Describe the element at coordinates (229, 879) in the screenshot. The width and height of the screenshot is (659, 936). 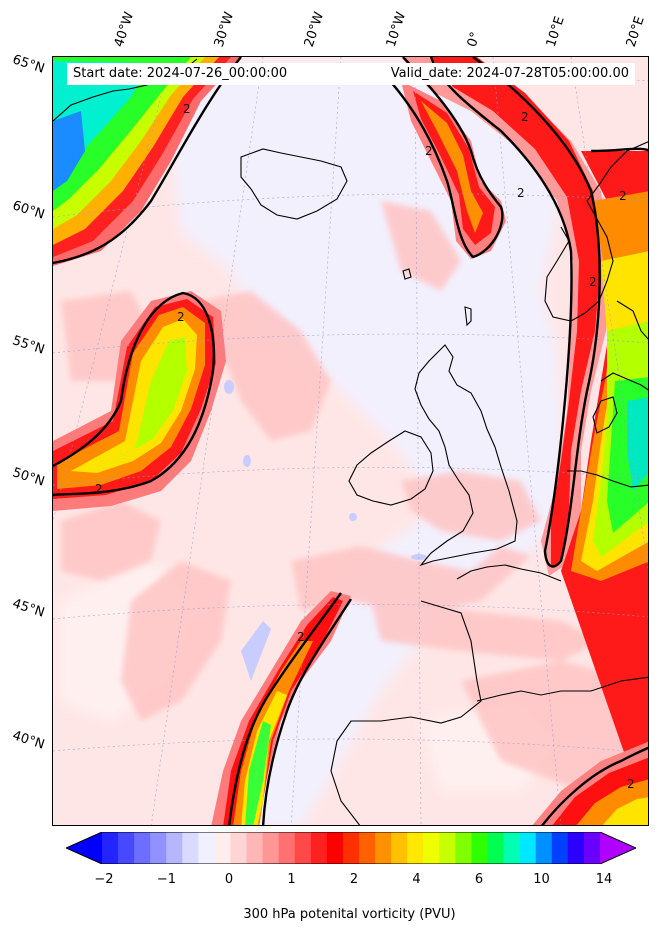
I see `colorbar-tick: 0` at that location.